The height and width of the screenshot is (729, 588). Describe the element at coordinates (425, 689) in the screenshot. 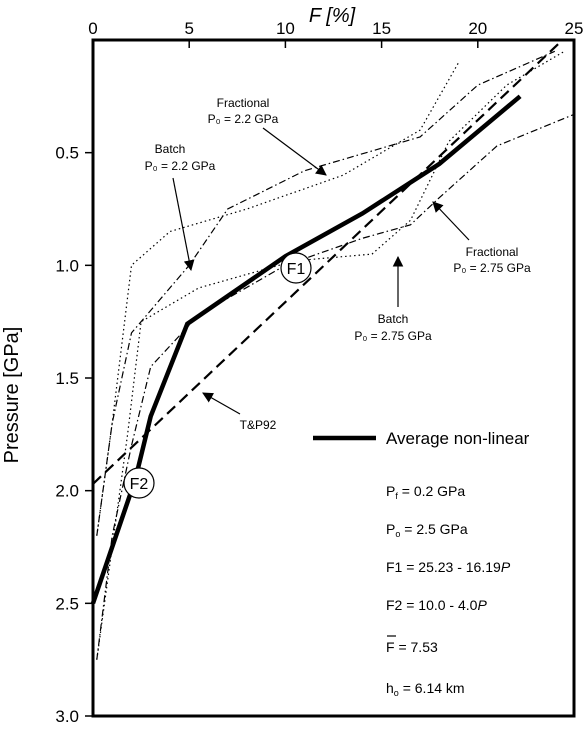

I see `stat-ho: ho = 6.14 km` at that location.